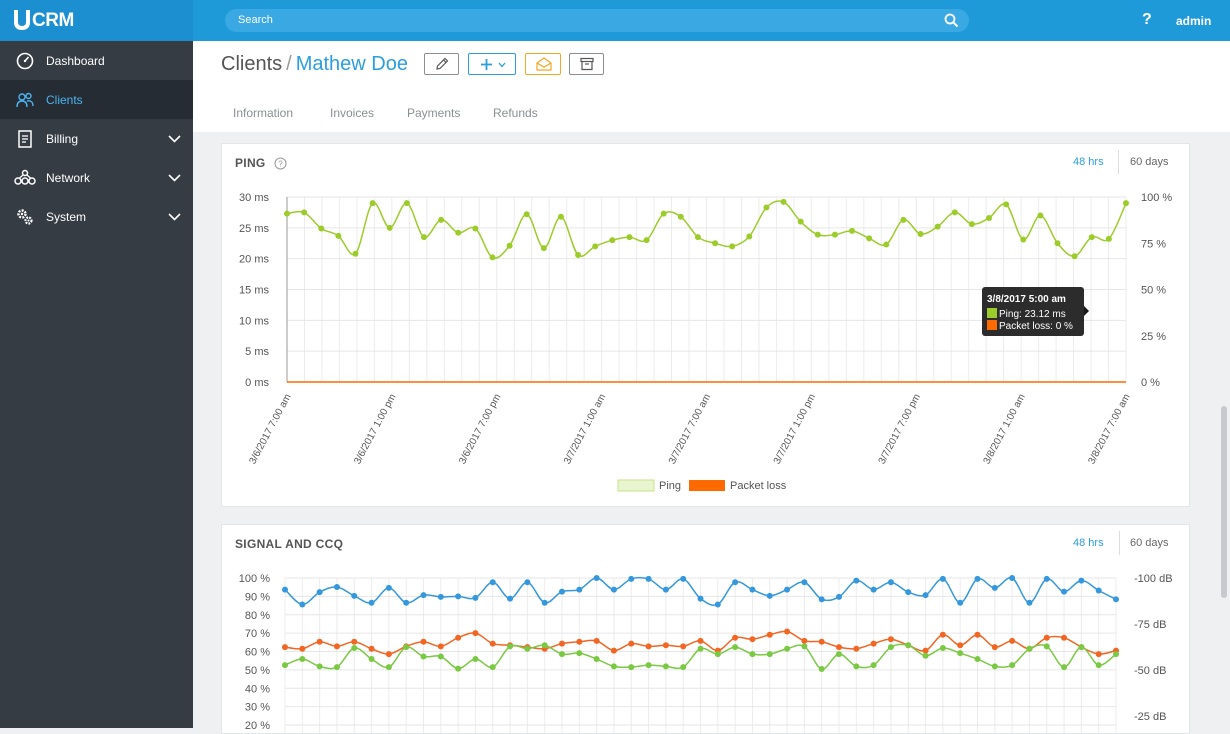  Describe the element at coordinates (352, 113) in the screenshot. I see `tab-invoices: Invoices` at that location.